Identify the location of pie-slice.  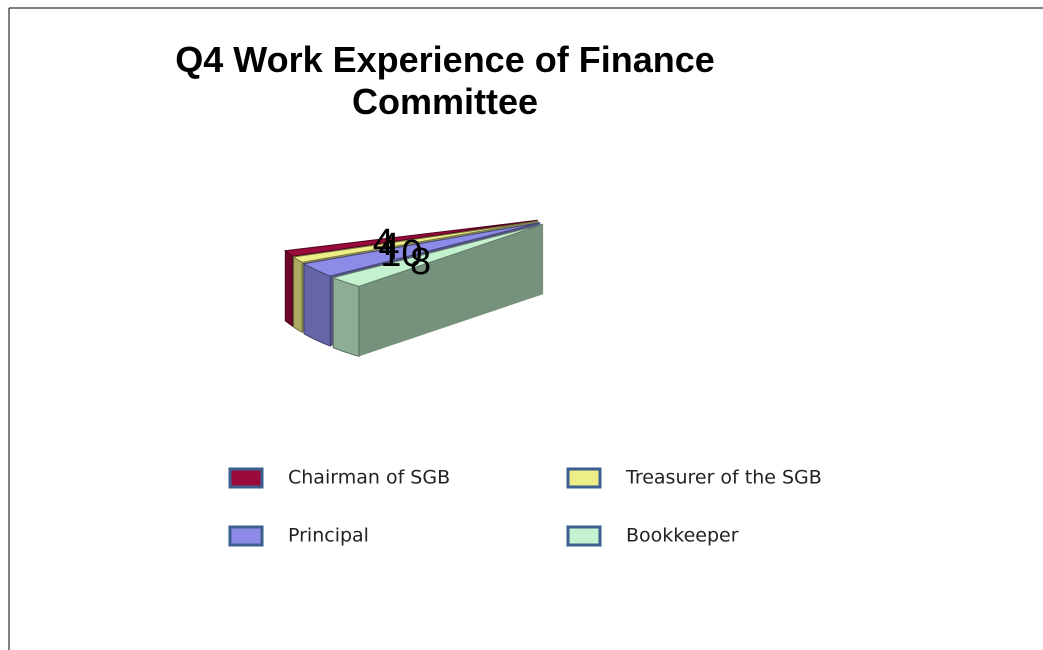
(437, 290).